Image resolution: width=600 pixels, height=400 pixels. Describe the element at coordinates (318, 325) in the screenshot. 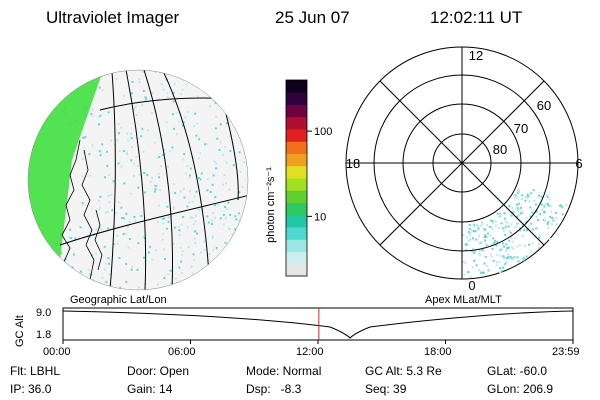

I see `orbit-timeline` at that location.